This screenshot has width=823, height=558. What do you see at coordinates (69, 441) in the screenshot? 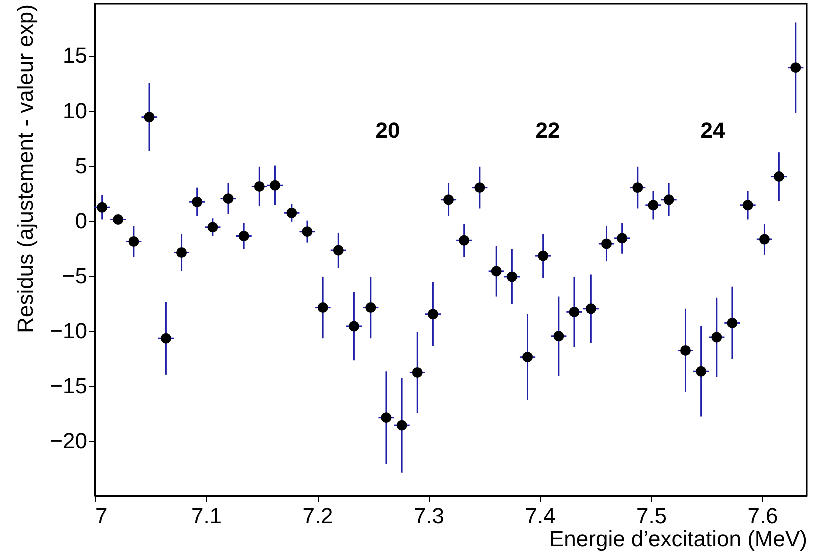
I see `y-tick-label: −20` at bounding box center [69, 441].